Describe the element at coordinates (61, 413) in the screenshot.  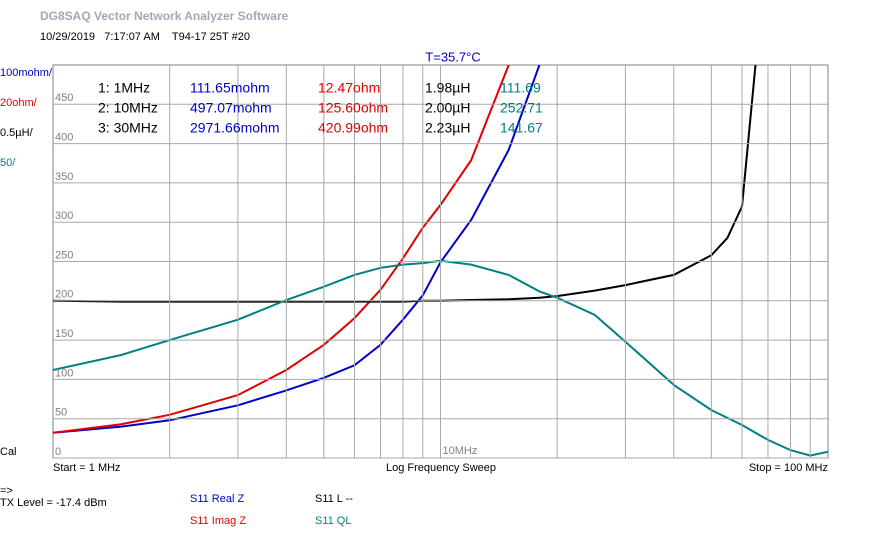
I see `y-tick-label: 50` at that location.